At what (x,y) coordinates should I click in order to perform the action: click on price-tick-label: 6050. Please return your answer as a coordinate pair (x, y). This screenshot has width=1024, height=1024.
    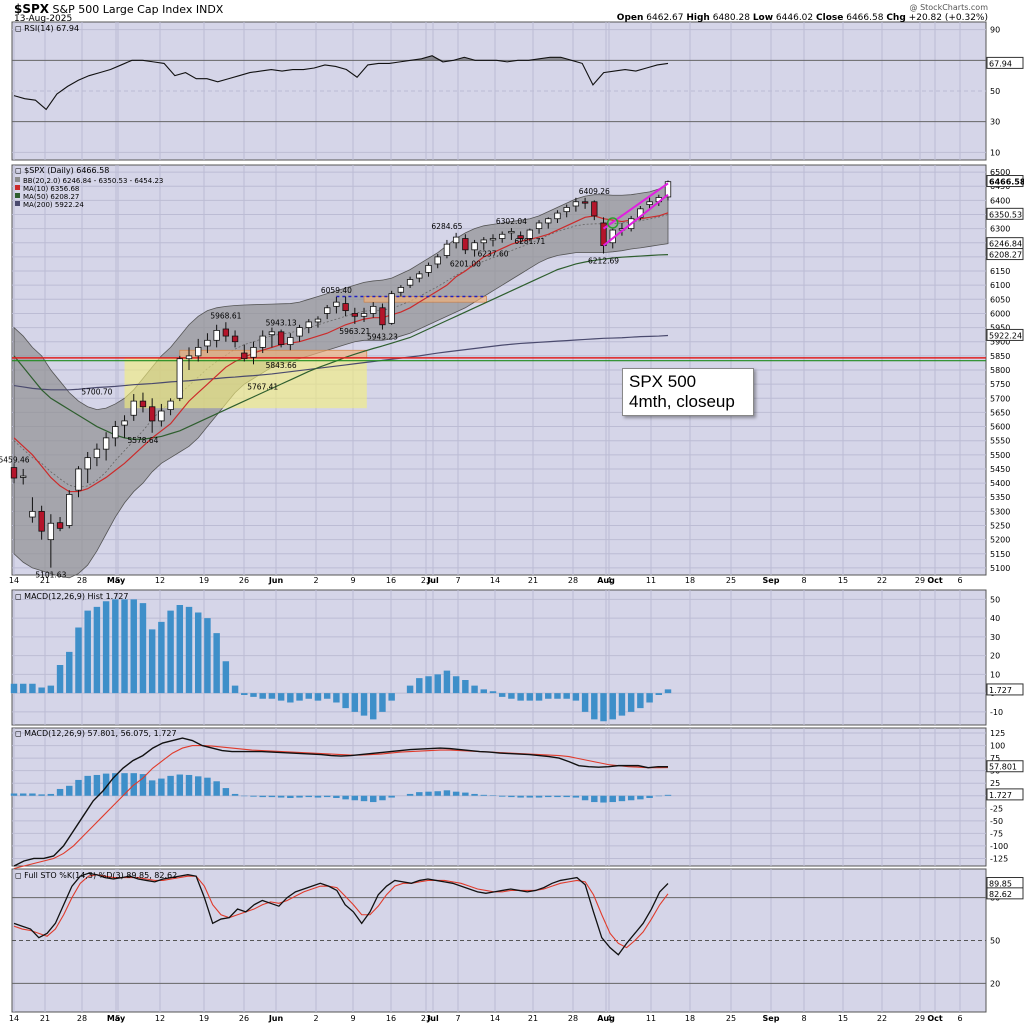
    Looking at the image, I should click on (1000, 299).